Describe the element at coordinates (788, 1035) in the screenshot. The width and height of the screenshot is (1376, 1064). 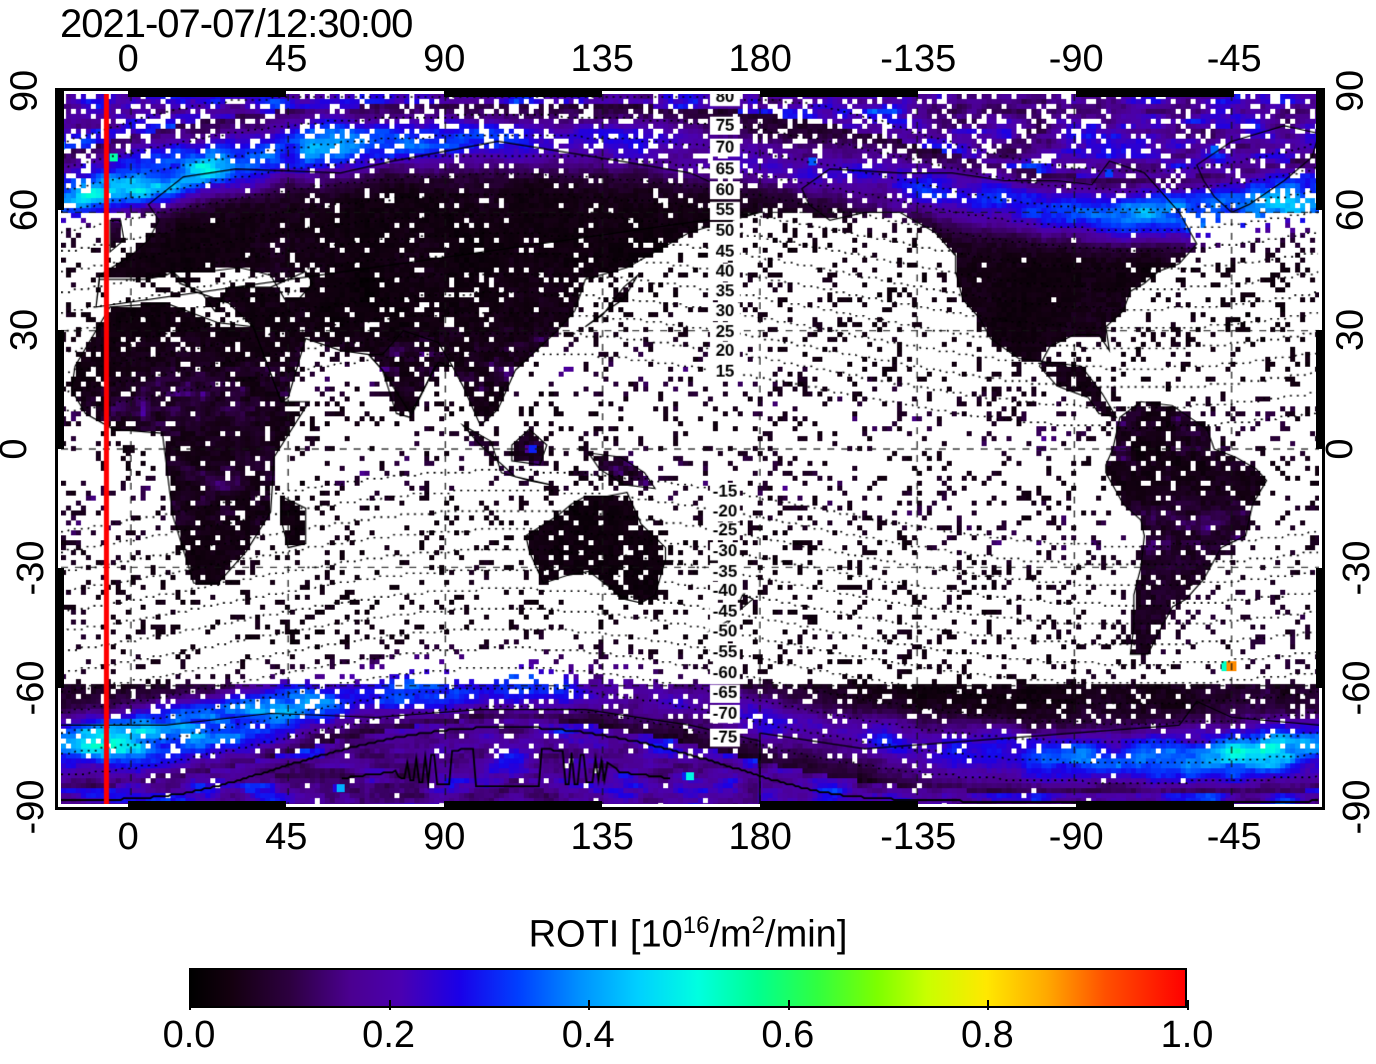
I see `colorbar-tick-label: 0.6` at that location.